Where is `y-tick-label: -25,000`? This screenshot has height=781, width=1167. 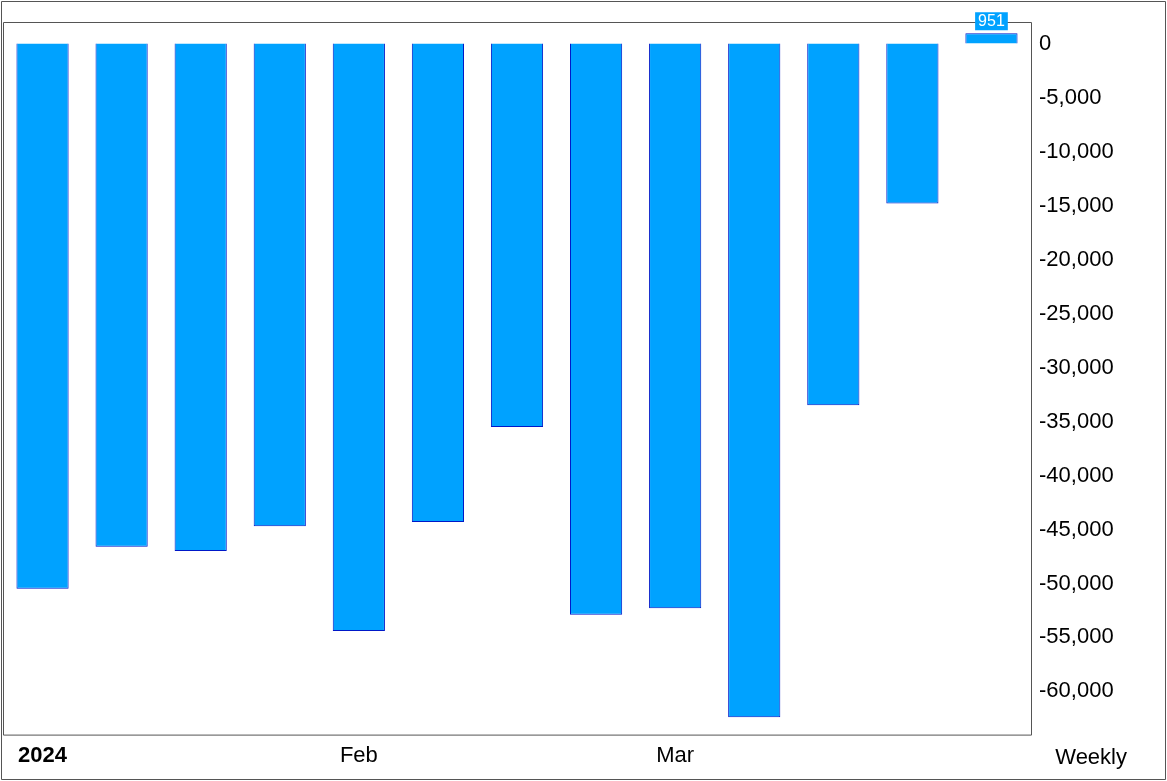
y-tick-label: -25,000 is located at coordinates (1076, 312).